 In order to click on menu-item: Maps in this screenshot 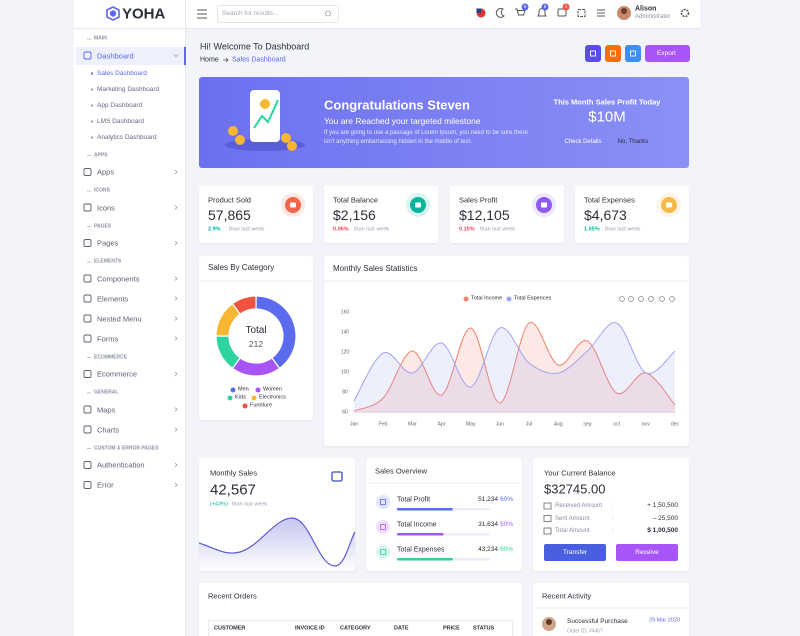, I will do `click(106, 409)`.